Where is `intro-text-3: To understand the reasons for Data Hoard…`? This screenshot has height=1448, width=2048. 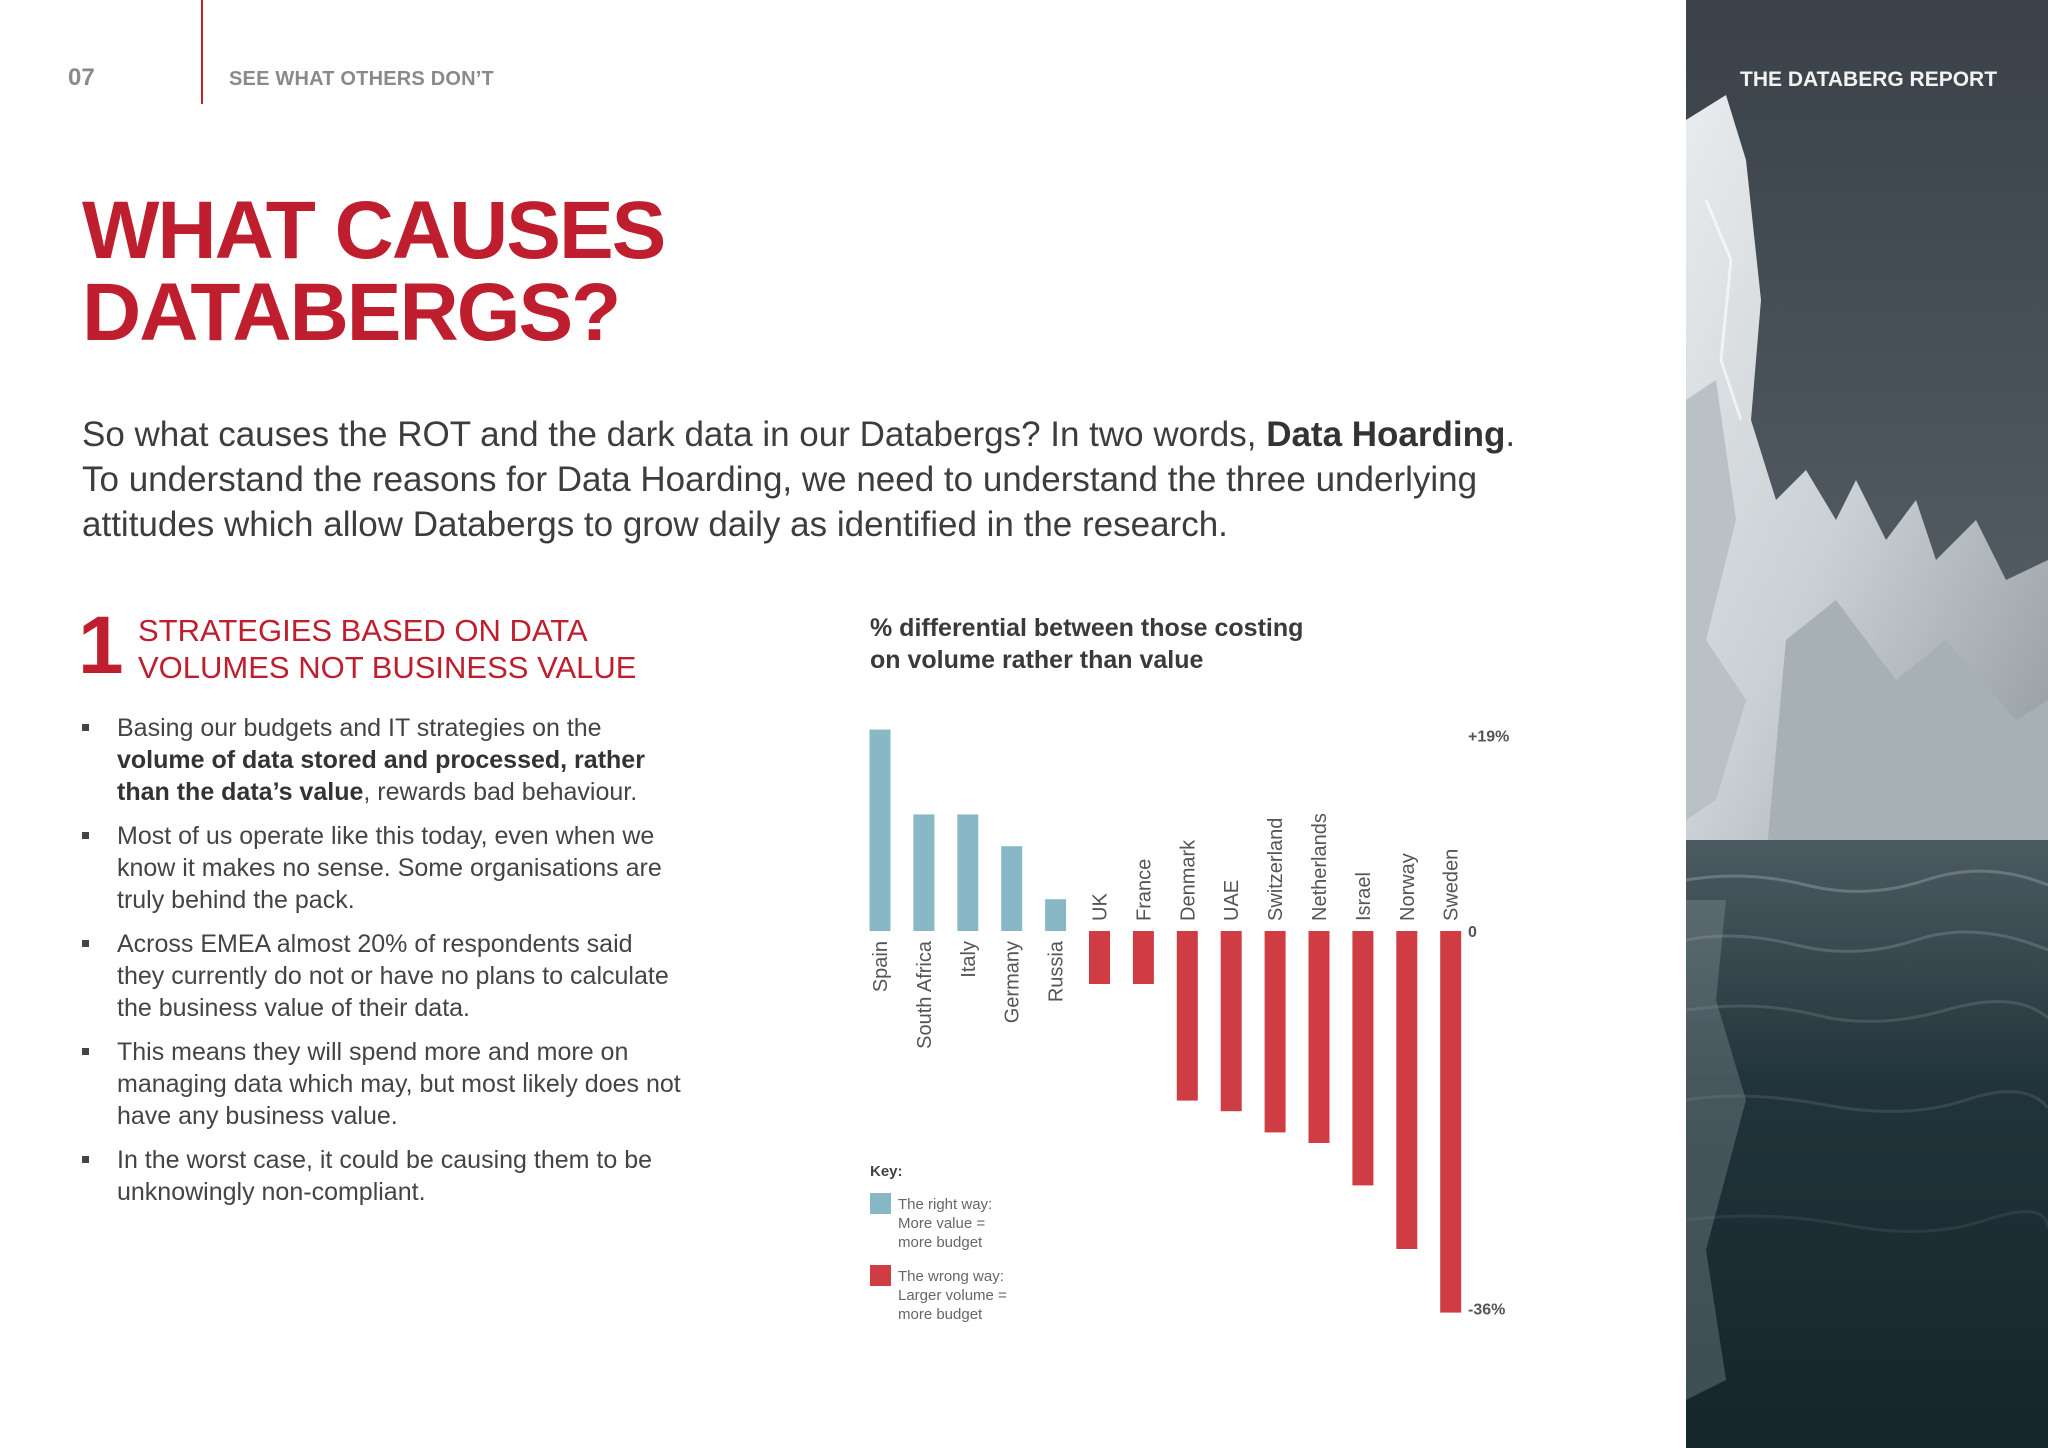
intro-text-3: To understand the reasons for Data Hoard… is located at coordinates (780, 502).